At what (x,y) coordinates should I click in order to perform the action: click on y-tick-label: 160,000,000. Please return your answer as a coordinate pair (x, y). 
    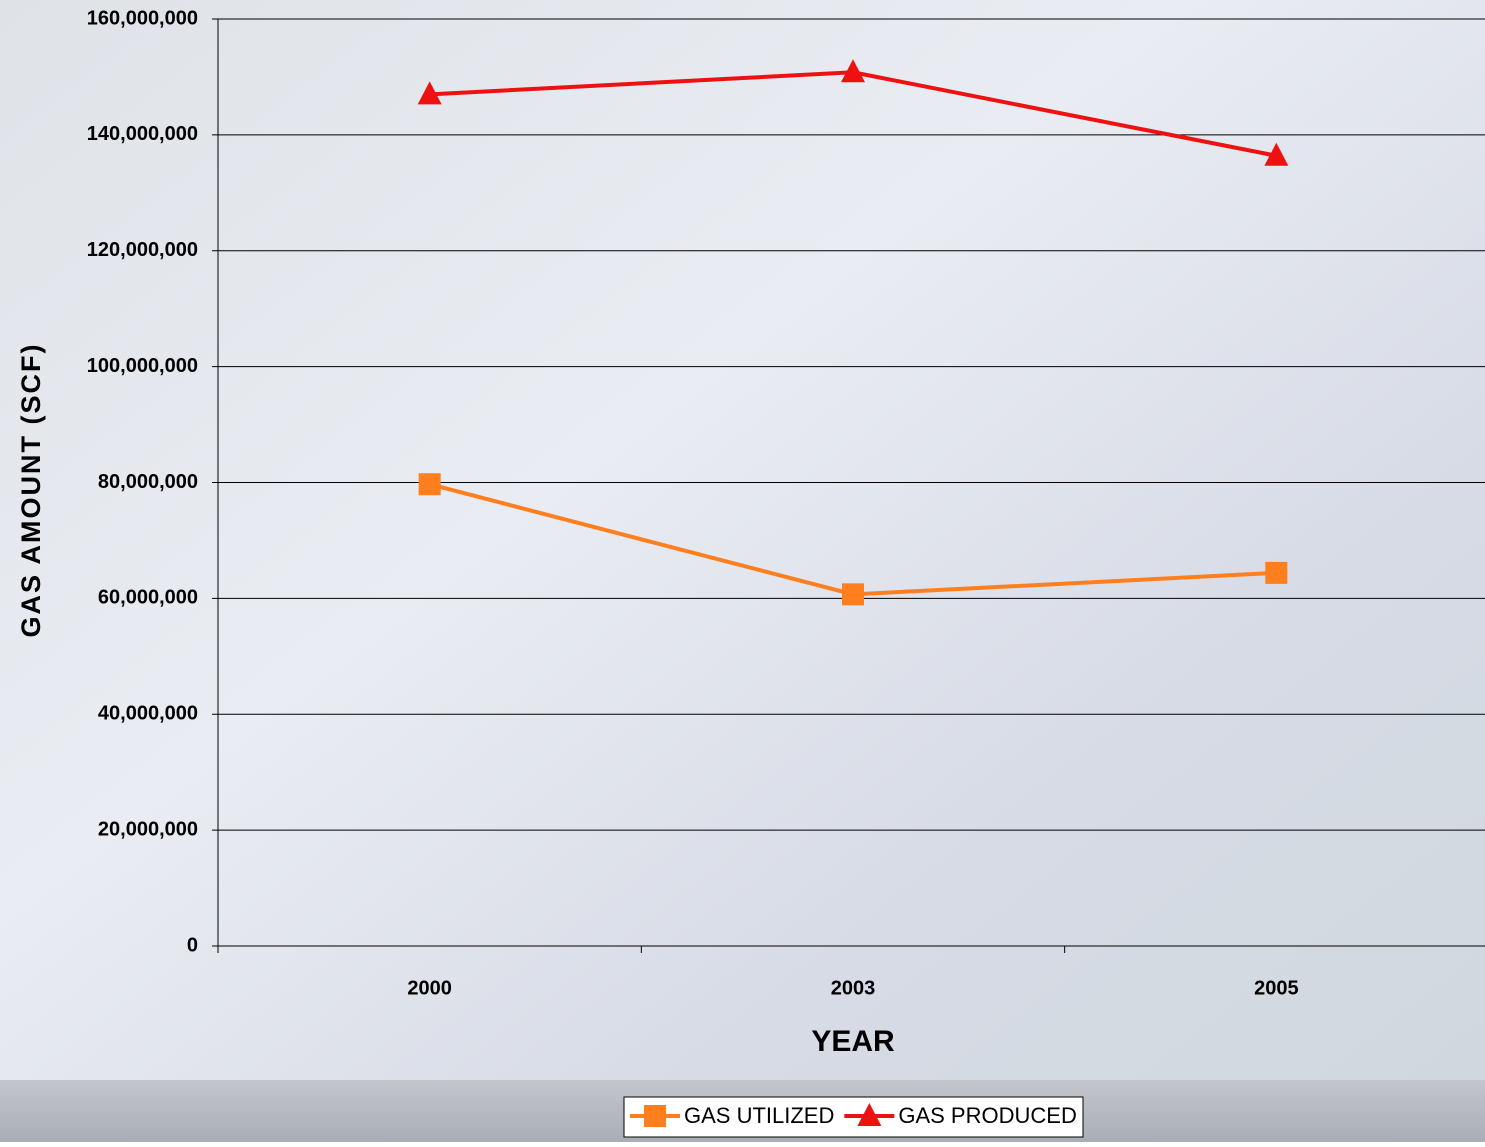
    Looking at the image, I should click on (142, 18).